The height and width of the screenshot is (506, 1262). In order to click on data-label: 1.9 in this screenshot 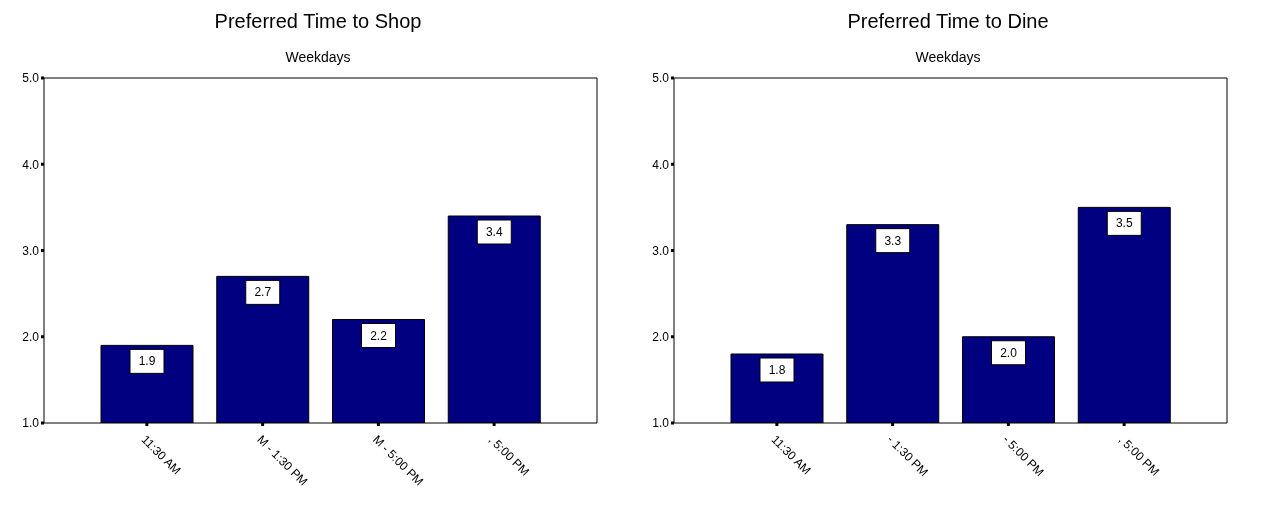, I will do `click(147, 361)`.